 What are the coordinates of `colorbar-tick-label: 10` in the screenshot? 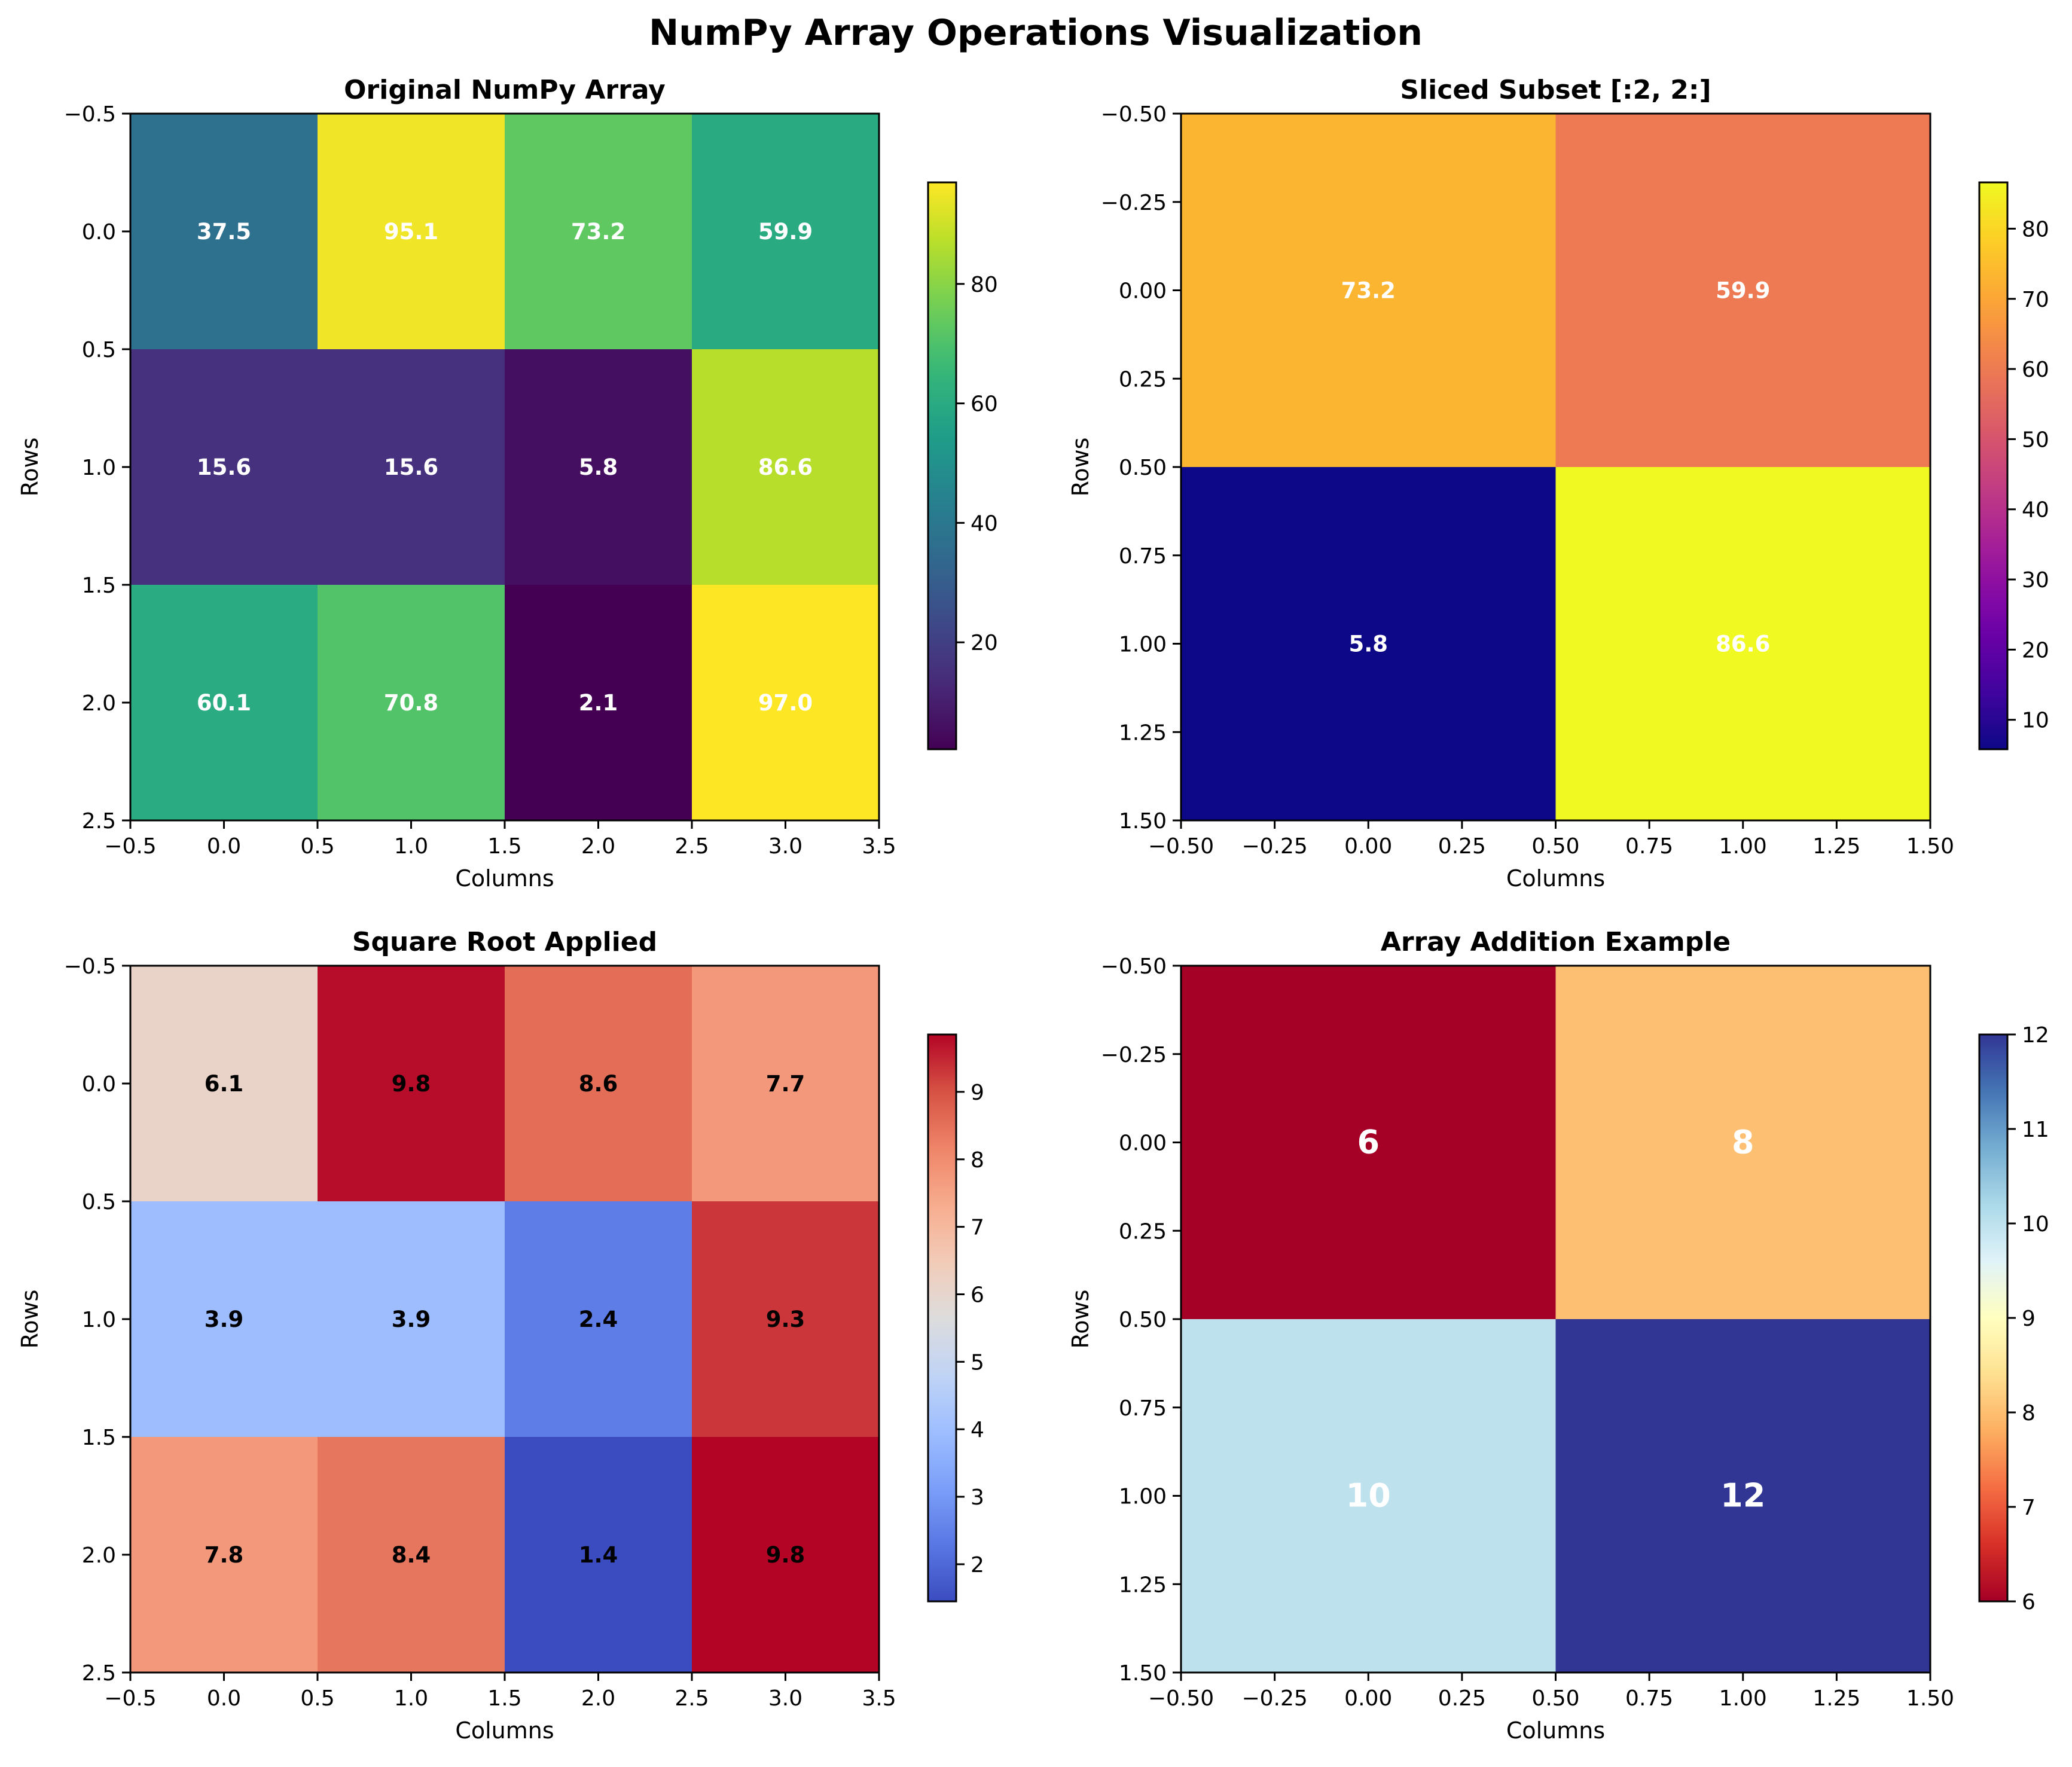 It's located at (2035, 1224).